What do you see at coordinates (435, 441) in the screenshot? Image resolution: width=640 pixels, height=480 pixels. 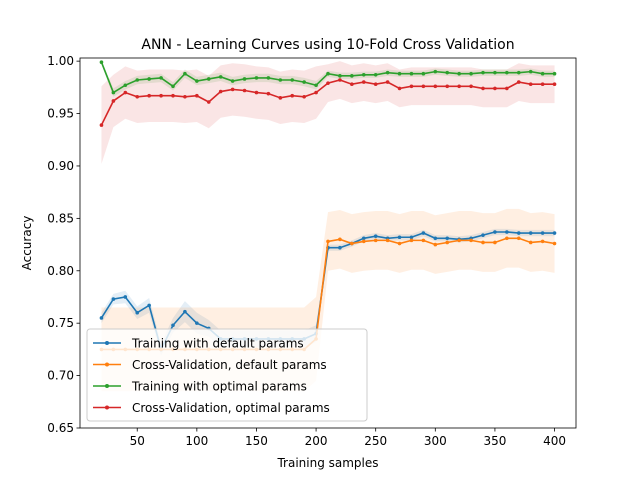 I see `x-tick-label: 300` at bounding box center [435, 441].